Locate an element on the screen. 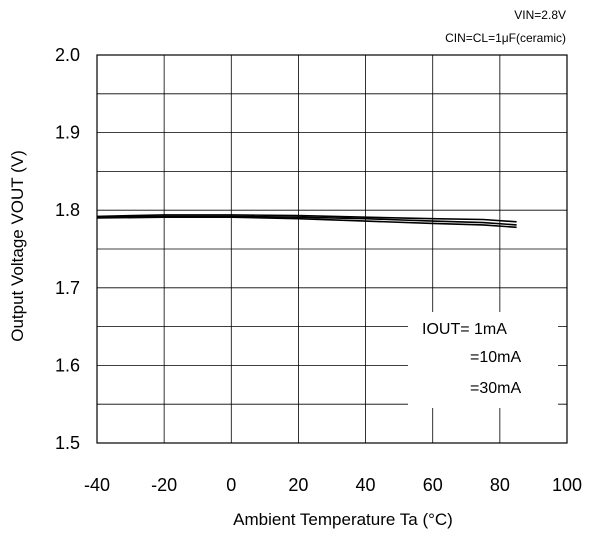  series-lines is located at coordinates (306, 221).